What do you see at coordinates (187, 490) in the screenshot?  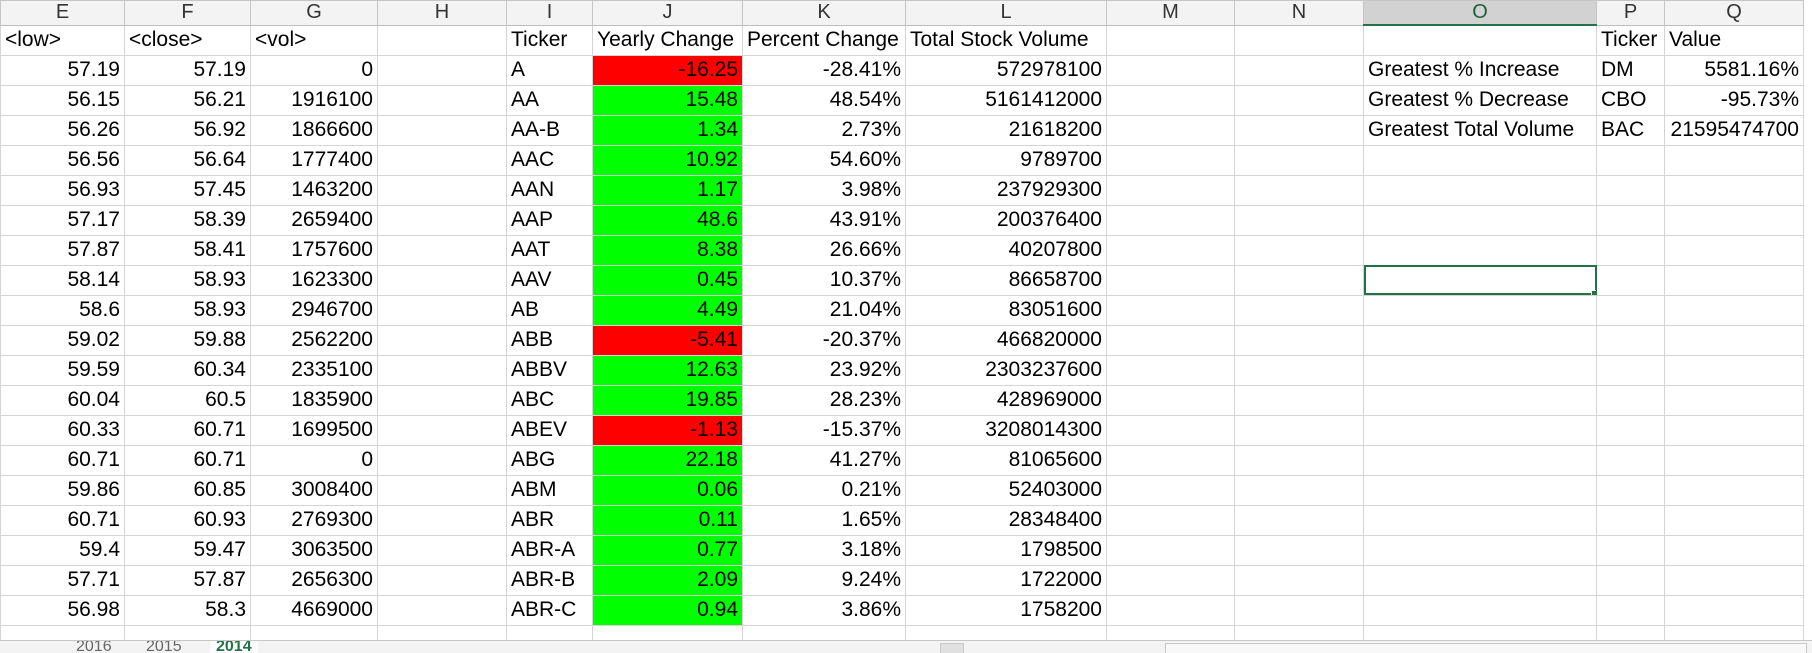 I see `cell-close: 60.85` at bounding box center [187, 490].